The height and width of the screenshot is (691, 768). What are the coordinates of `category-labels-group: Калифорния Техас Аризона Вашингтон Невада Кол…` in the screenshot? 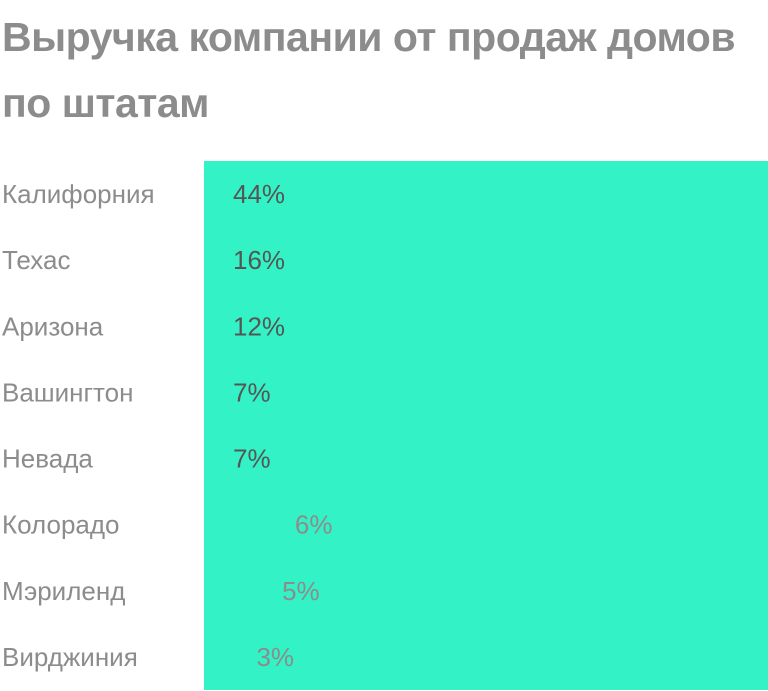 It's located at (78, 425).